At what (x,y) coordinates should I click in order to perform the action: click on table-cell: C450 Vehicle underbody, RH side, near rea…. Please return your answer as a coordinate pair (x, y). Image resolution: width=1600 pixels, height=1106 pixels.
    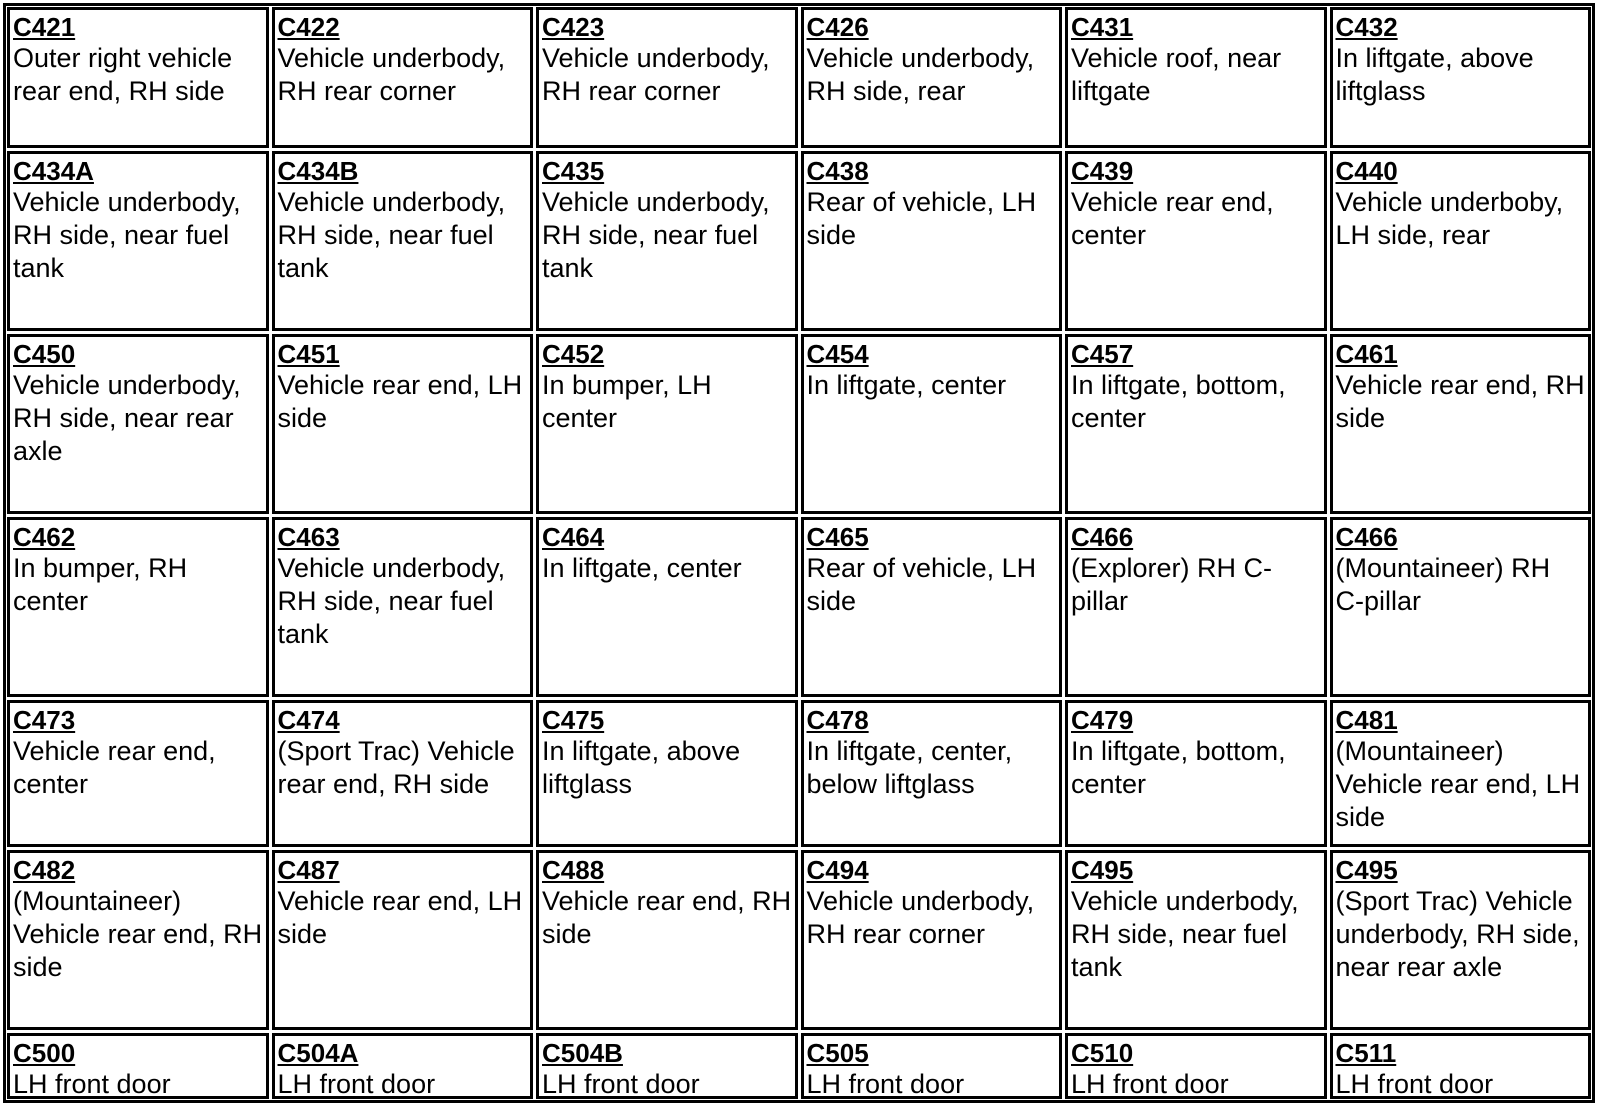
    Looking at the image, I should click on (138, 424).